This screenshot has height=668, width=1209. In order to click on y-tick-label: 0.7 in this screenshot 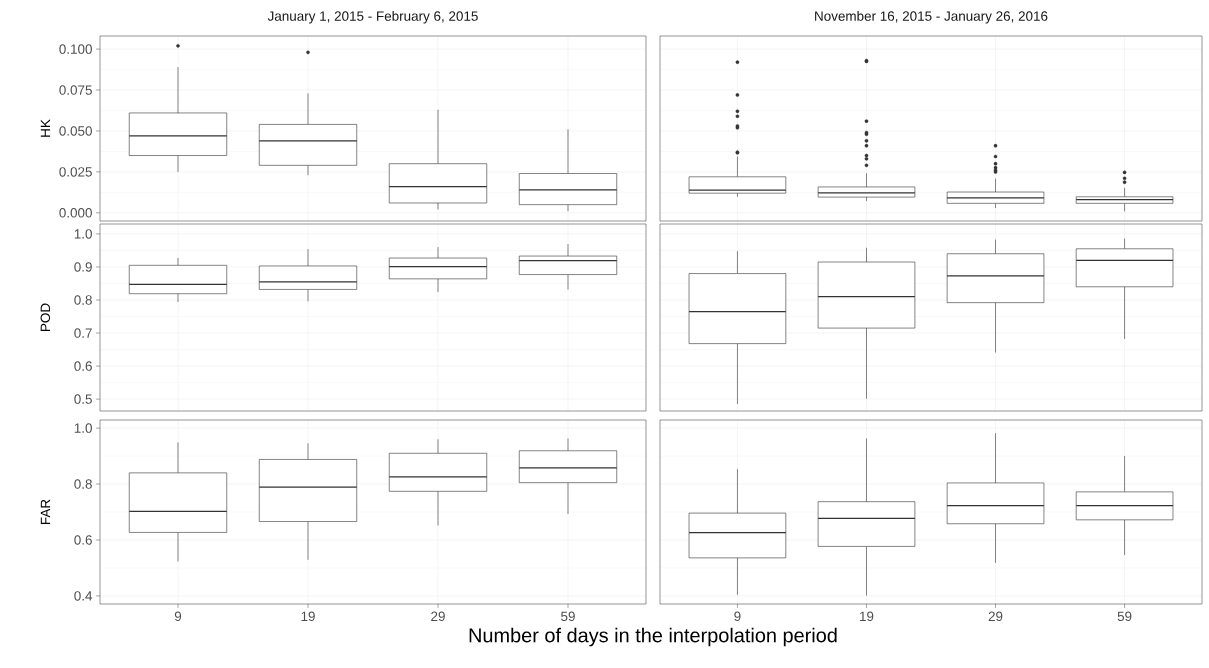, I will do `click(83, 333)`.